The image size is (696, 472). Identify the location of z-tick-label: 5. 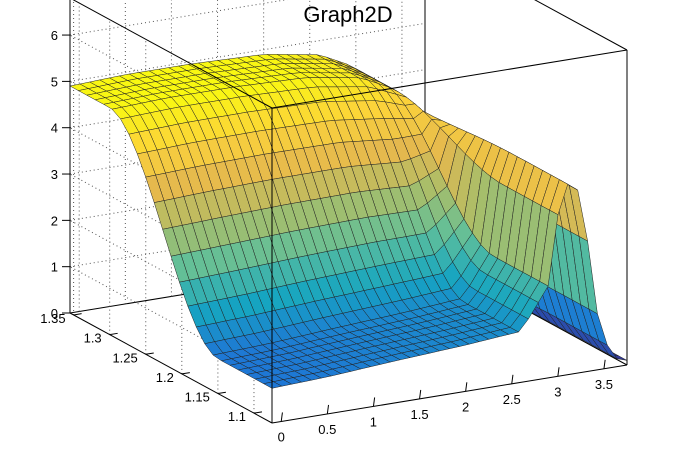
(54, 81).